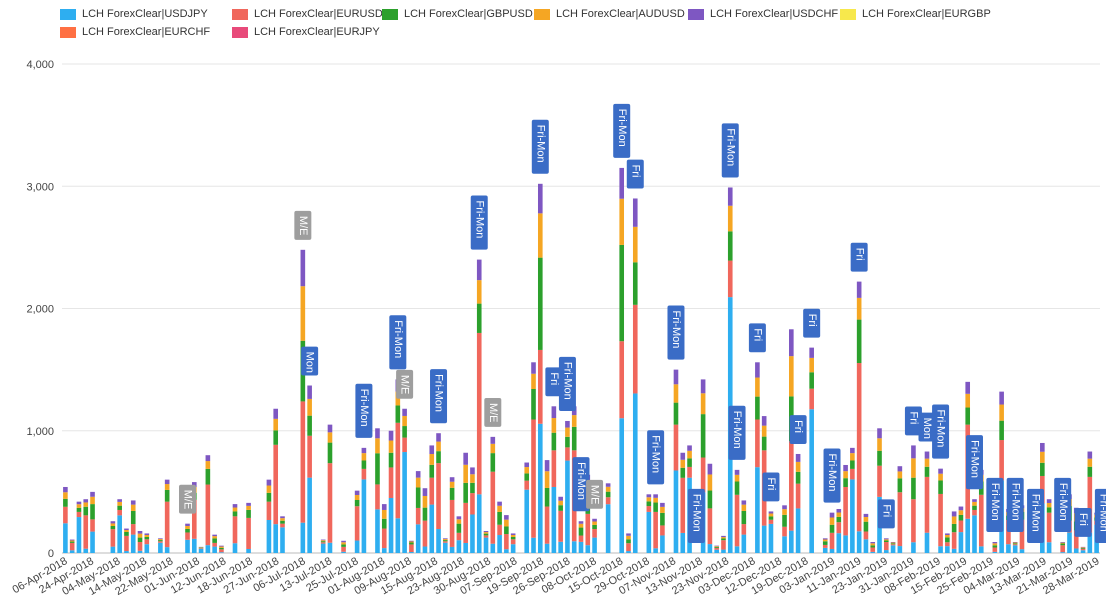  What do you see at coordinates (306, 32) in the screenshot?
I see `legend-item: LCH ForexClear|EURJPY` at bounding box center [306, 32].